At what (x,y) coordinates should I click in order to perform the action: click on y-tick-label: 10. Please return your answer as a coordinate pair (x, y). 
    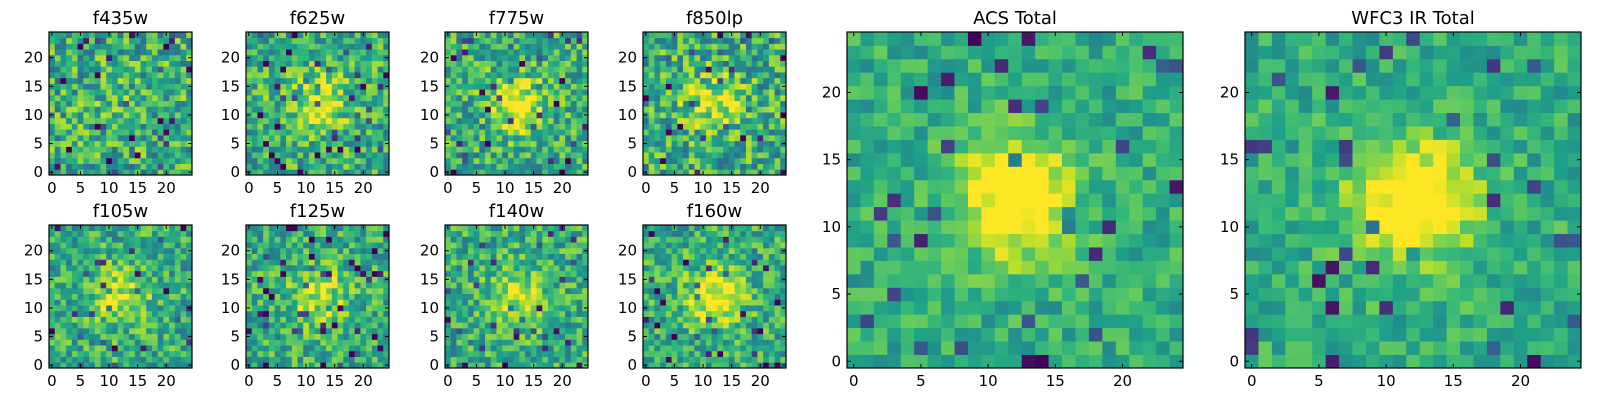
    Looking at the image, I should click on (33, 115).